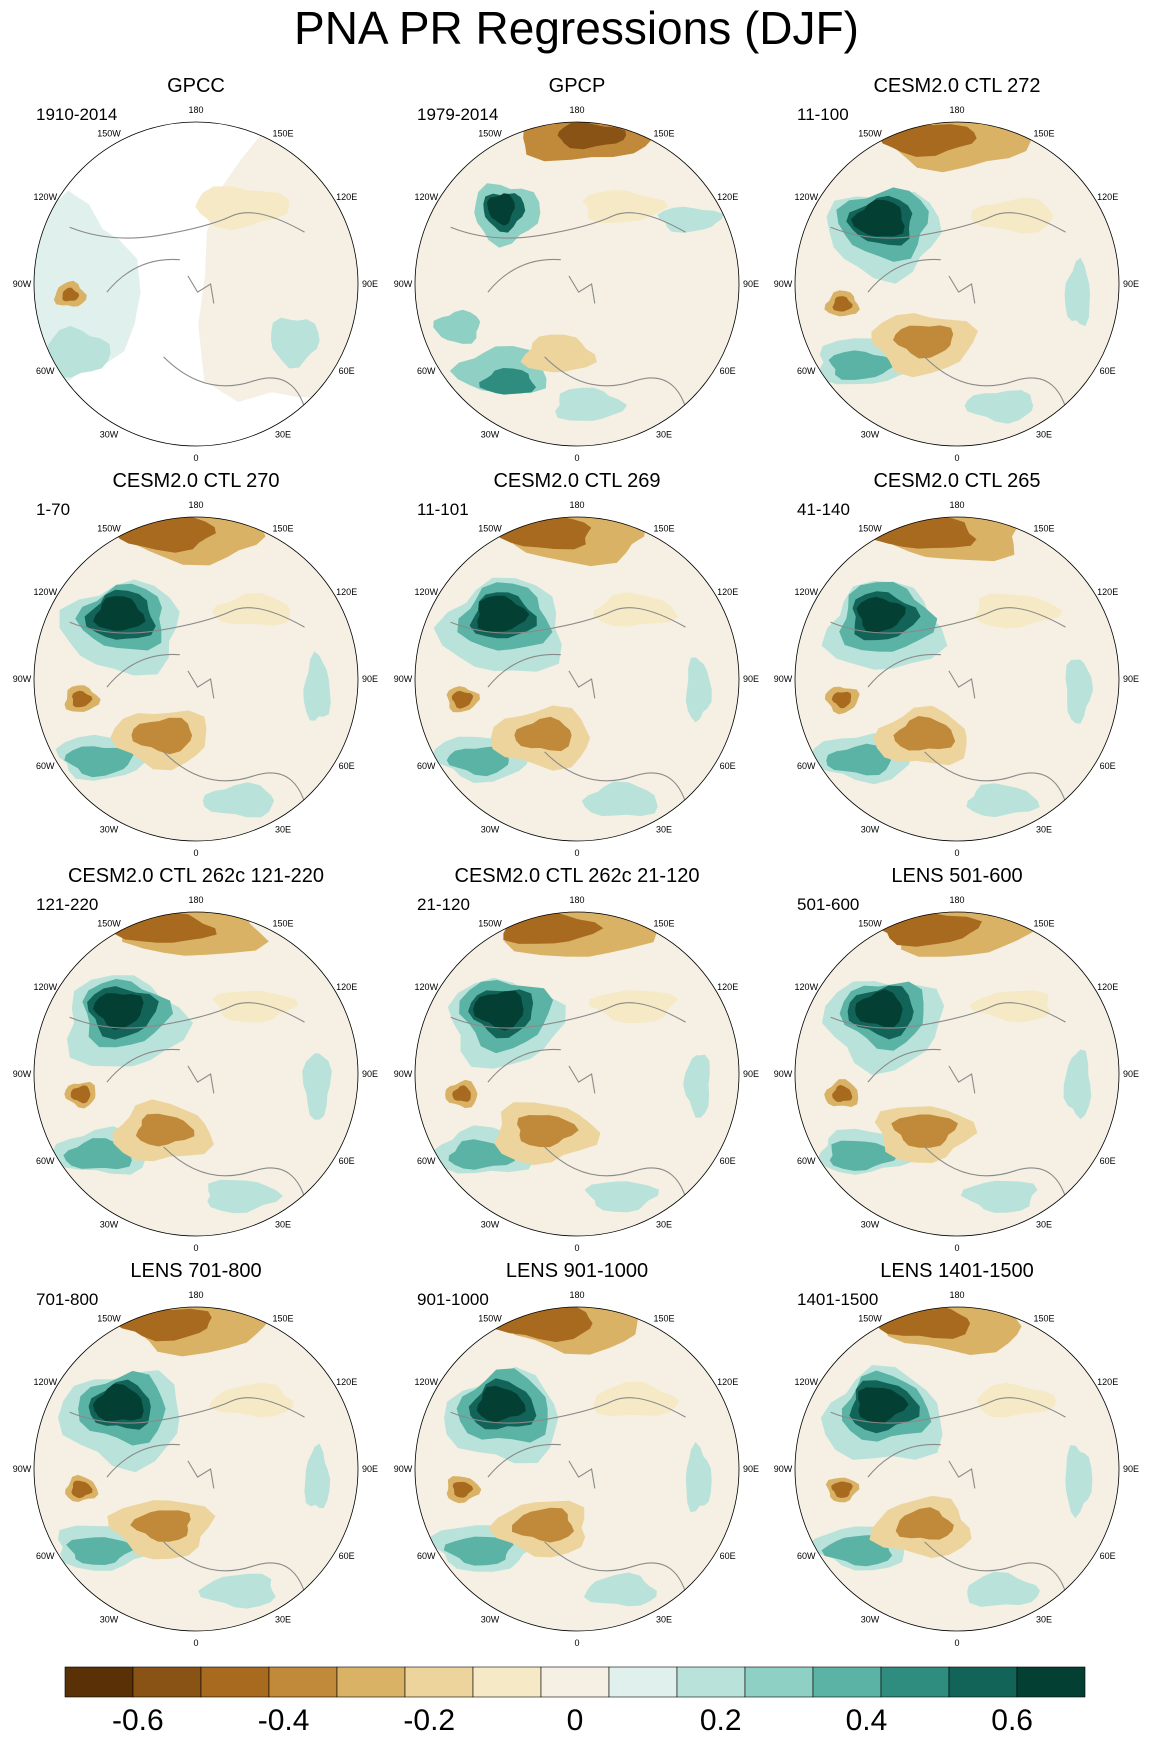  Describe the element at coordinates (76, 114) in the screenshot. I see `panel-period: 1910-2014` at that location.